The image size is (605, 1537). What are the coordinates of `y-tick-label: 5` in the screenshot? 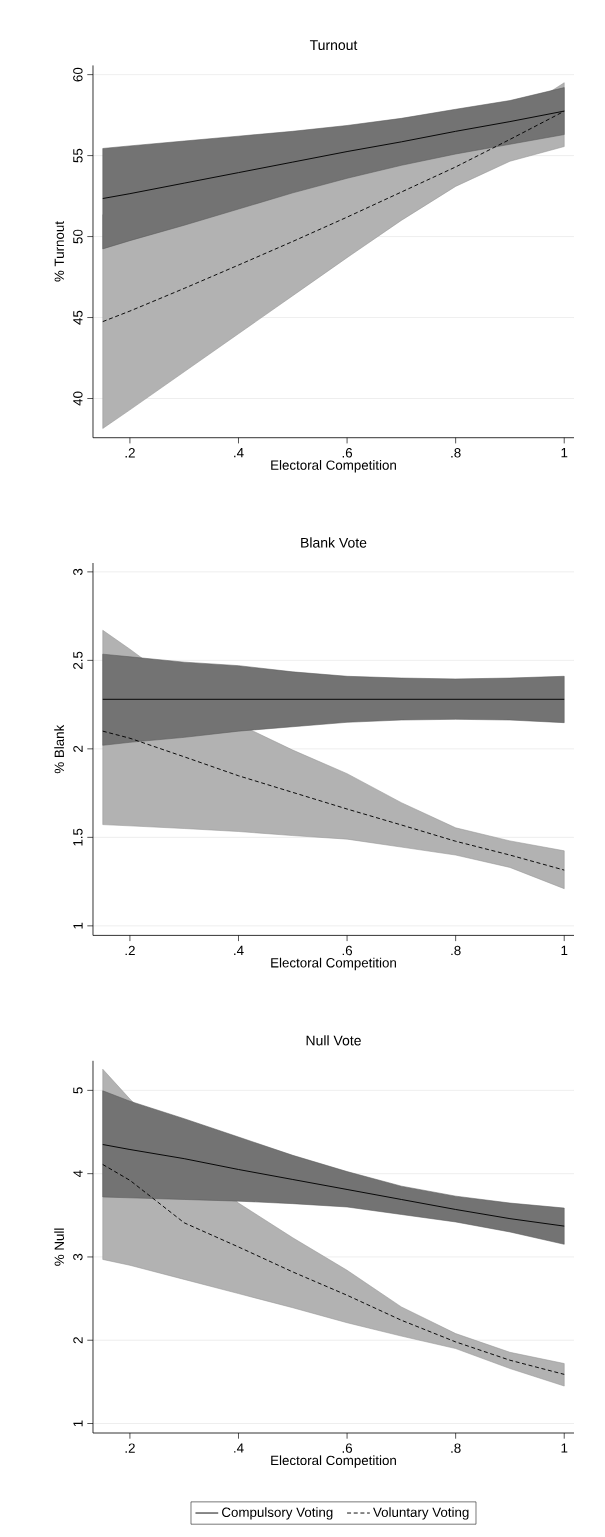 It's located at (78, 1090).